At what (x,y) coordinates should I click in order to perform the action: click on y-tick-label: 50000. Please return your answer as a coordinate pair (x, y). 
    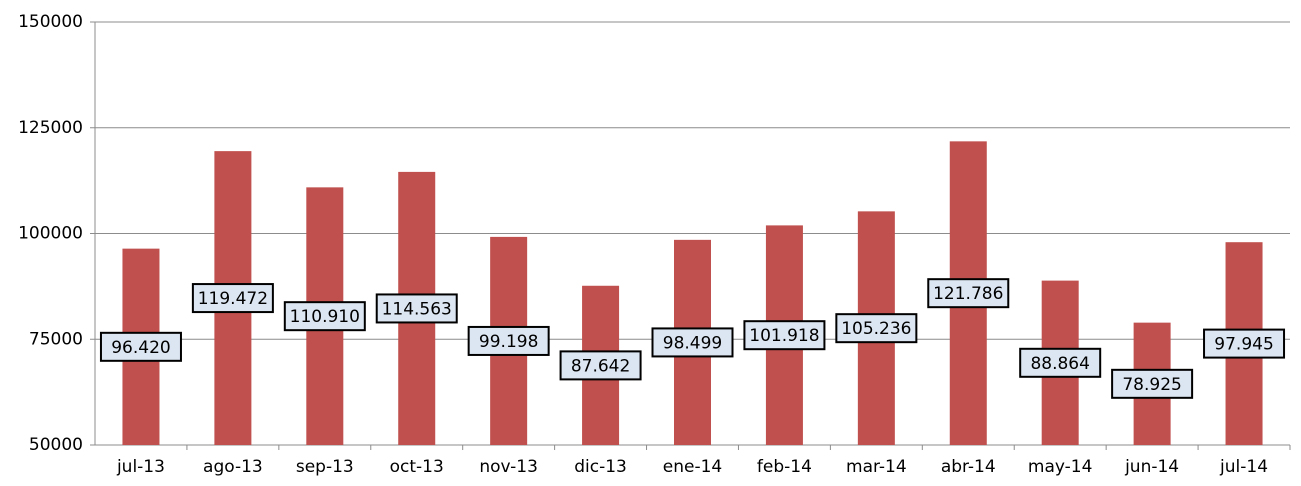
    Looking at the image, I should click on (56, 445).